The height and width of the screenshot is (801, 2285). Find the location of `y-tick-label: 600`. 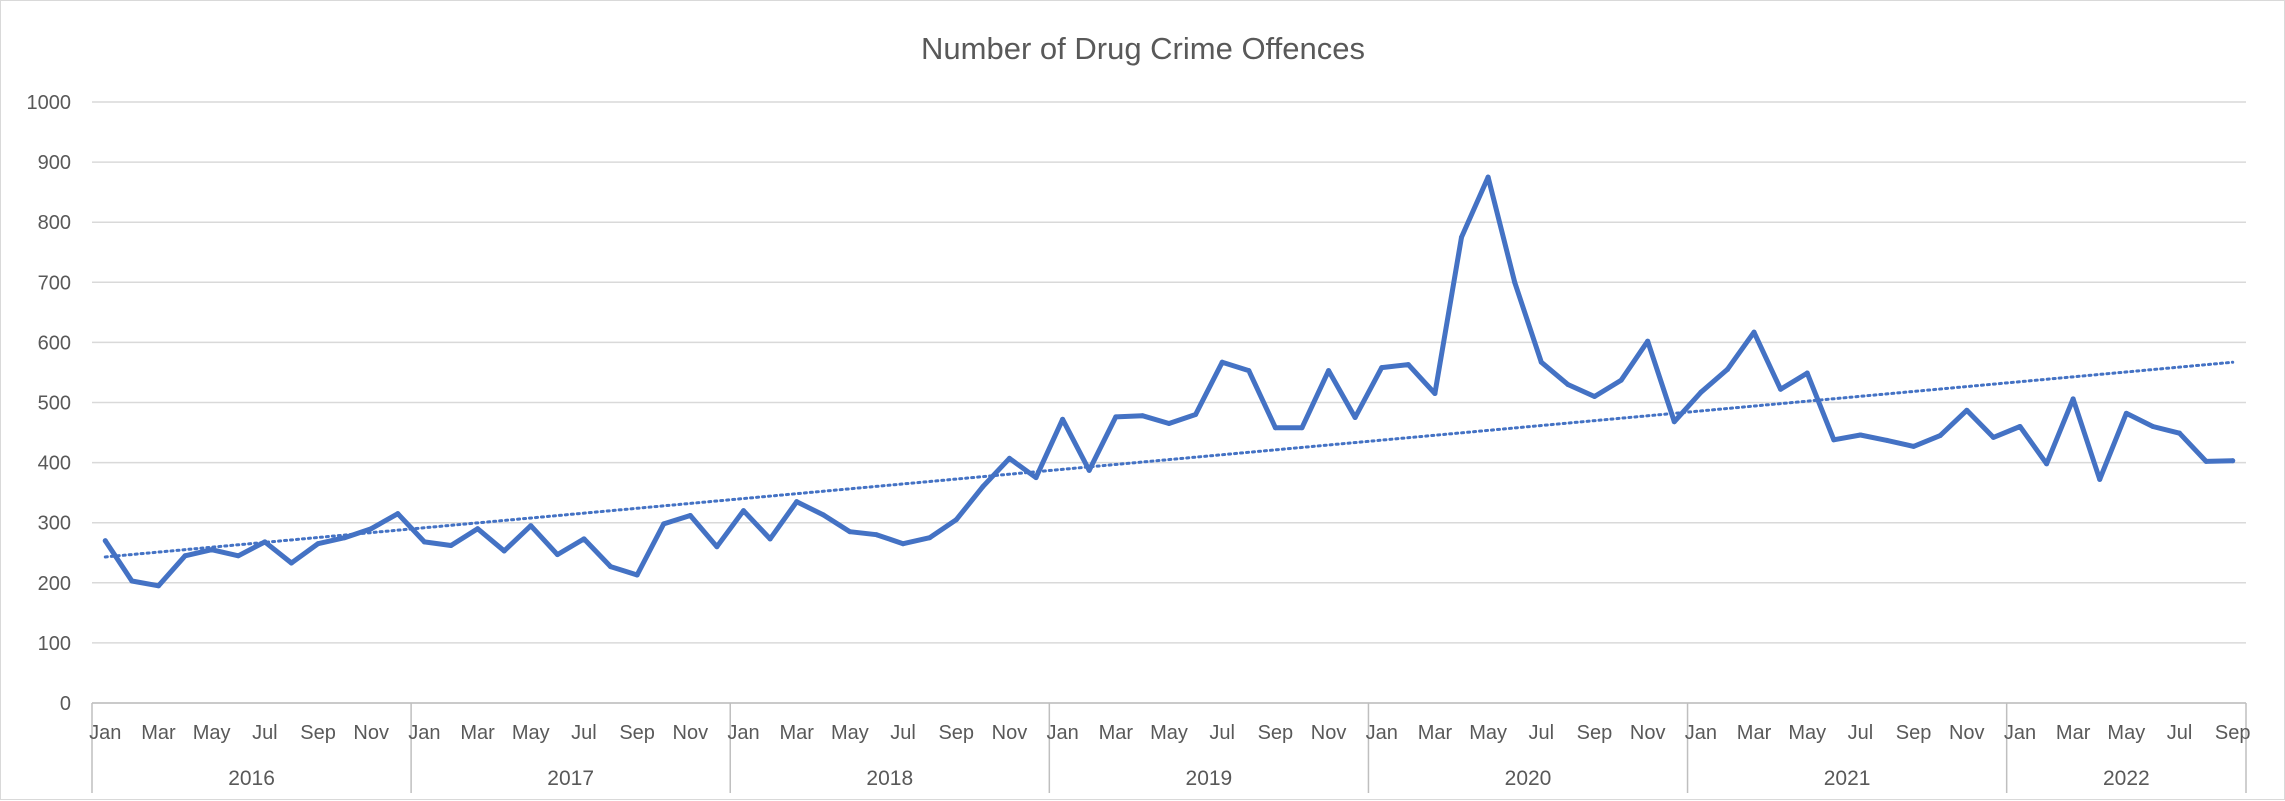

y-tick-label: 600 is located at coordinates (54, 343).